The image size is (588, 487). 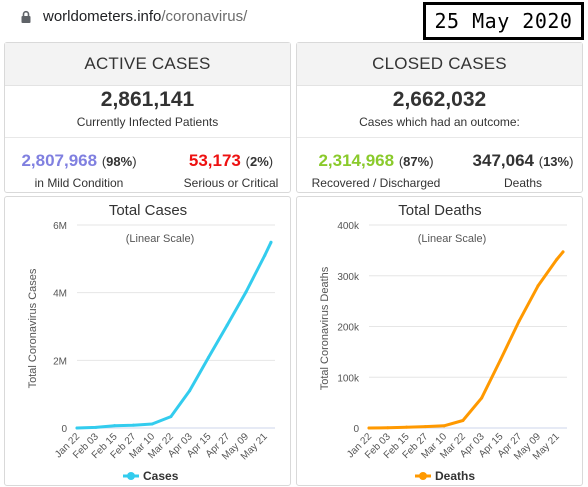 What do you see at coordinates (523, 183) in the screenshot?
I see `deaths-label: Deaths` at bounding box center [523, 183].